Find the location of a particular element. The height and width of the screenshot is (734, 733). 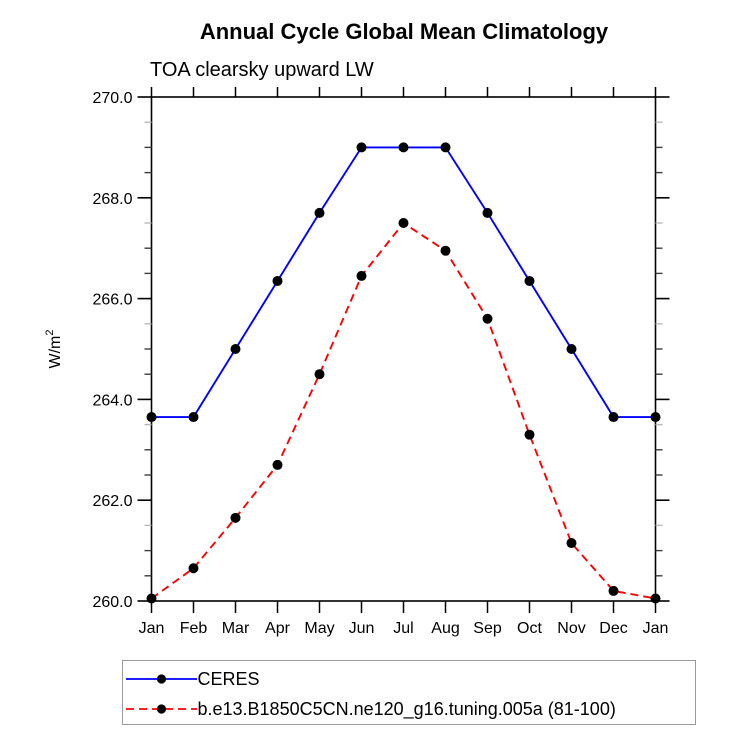

legend-border is located at coordinates (409, 692).